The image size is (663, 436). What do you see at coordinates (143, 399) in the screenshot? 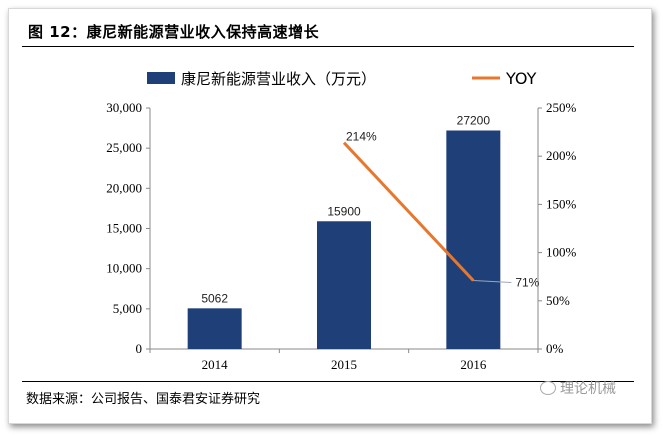
I see `source-note: 数据来源：公司报告、国泰君安证券研究` at bounding box center [143, 399].